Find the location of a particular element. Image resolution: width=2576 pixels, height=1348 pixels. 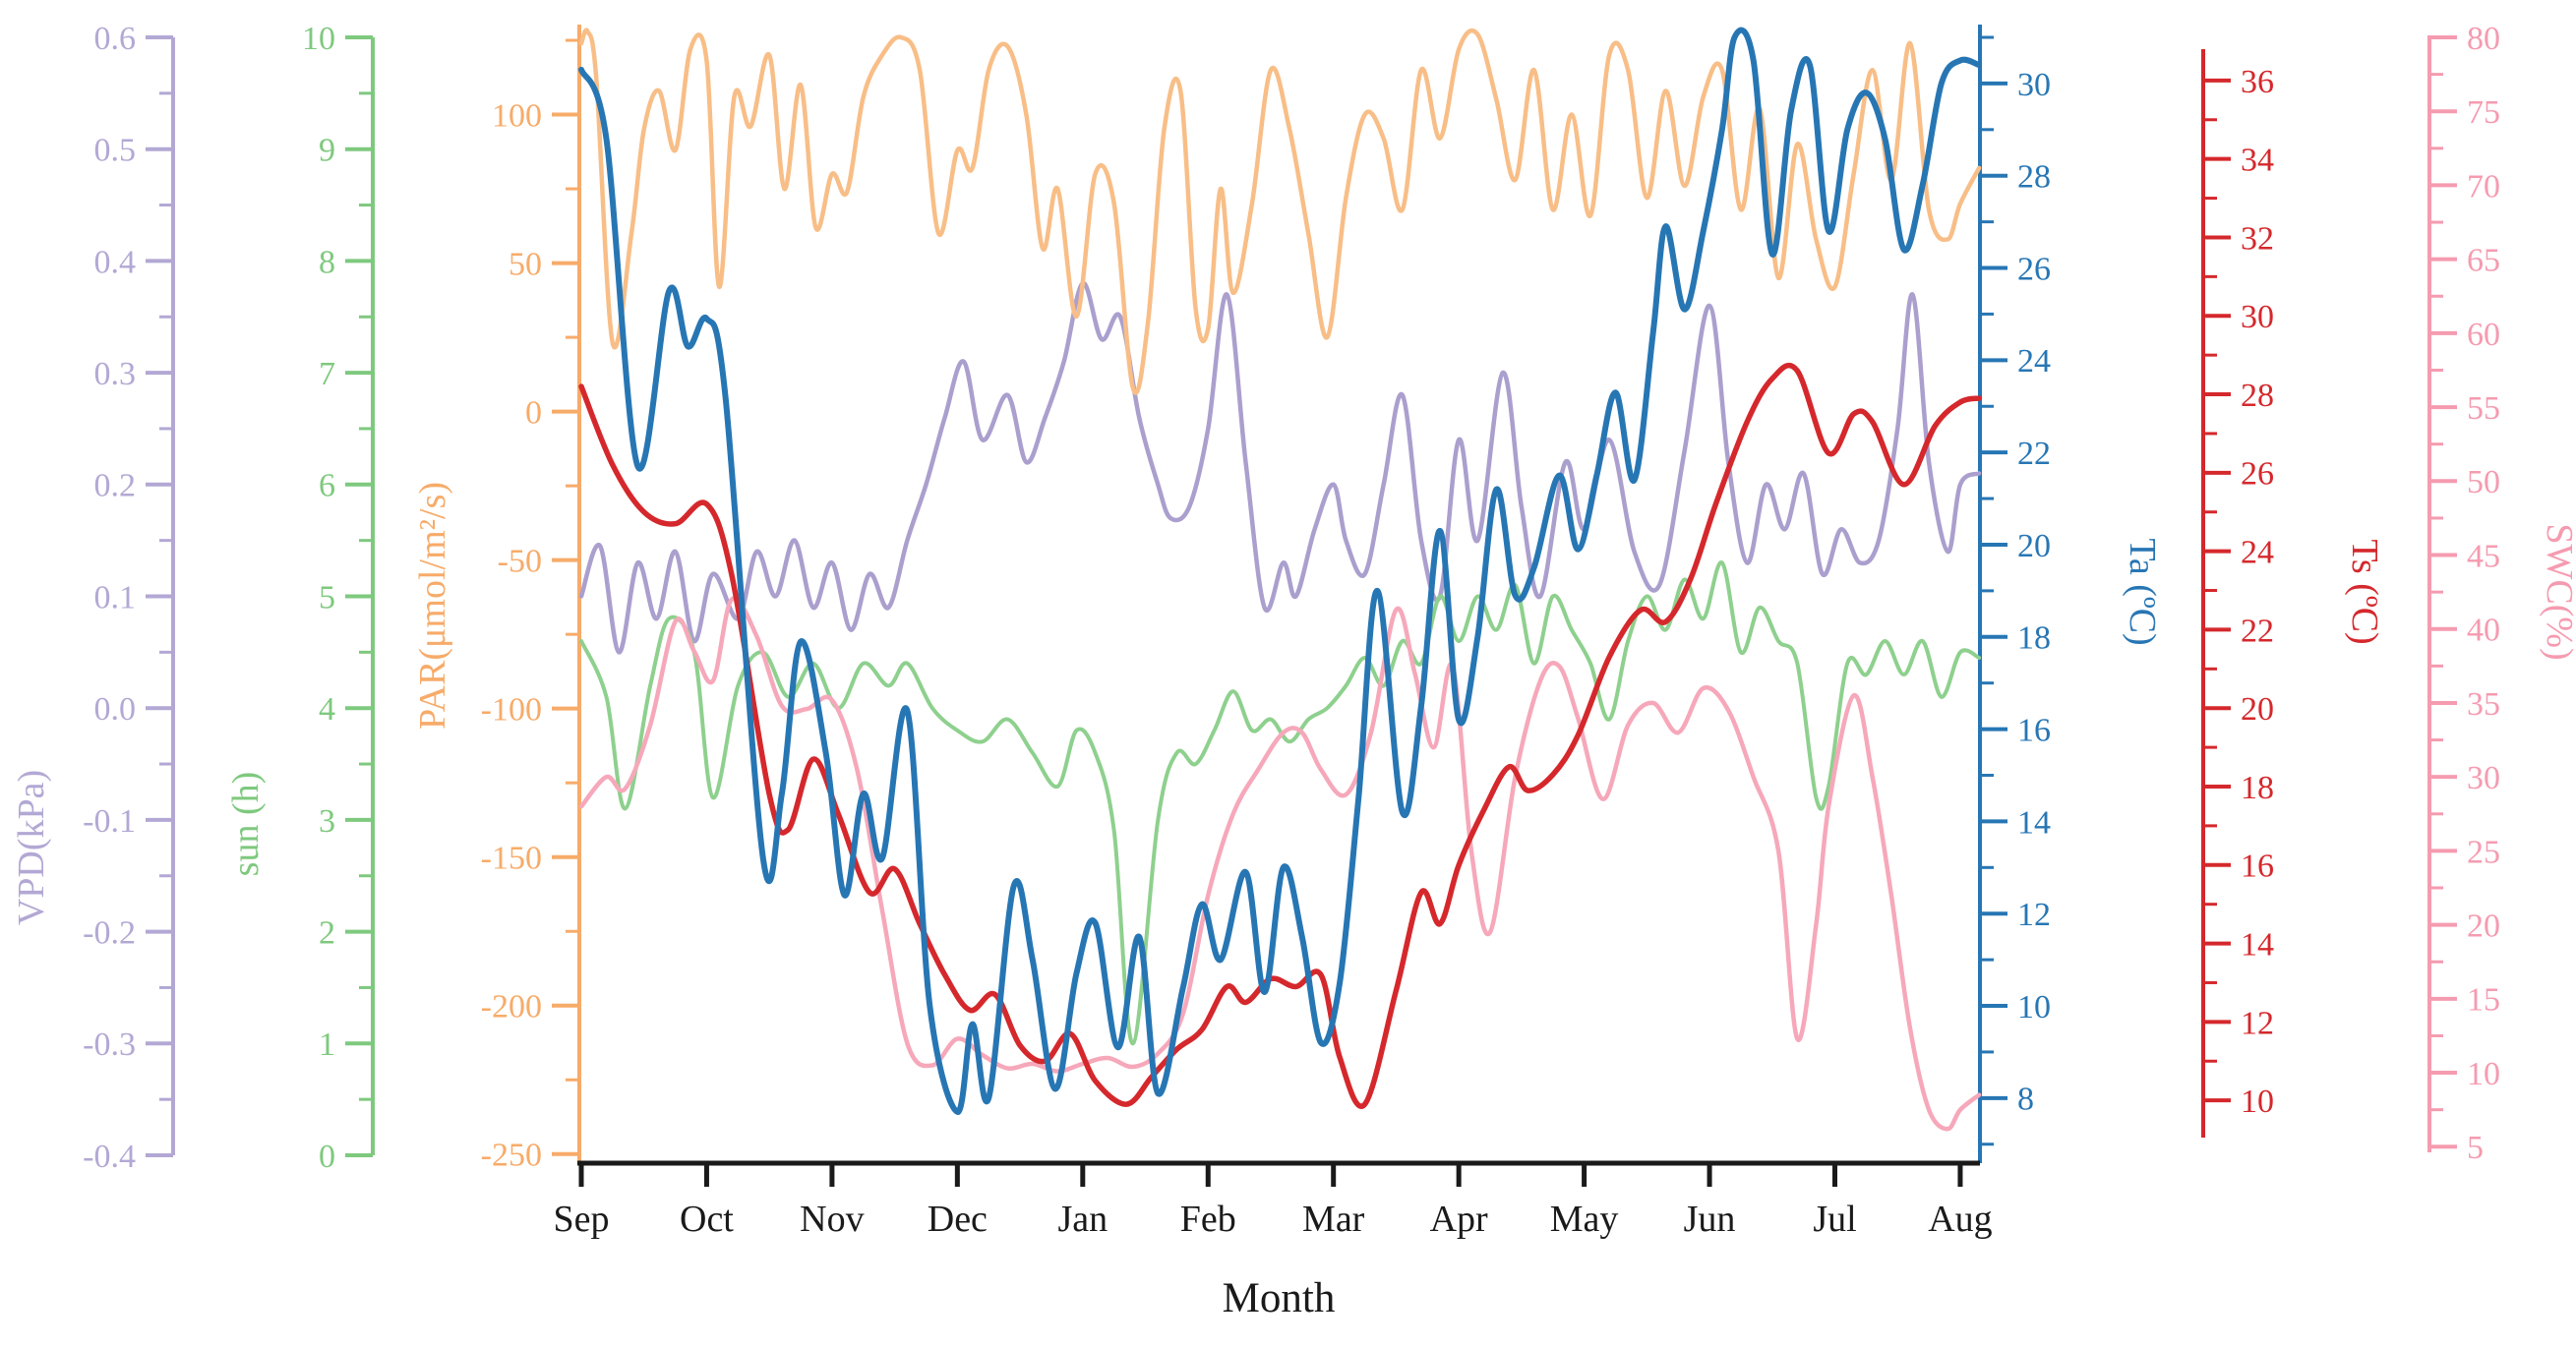

ts-tick-label: 18 is located at coordinates (2257, 788).